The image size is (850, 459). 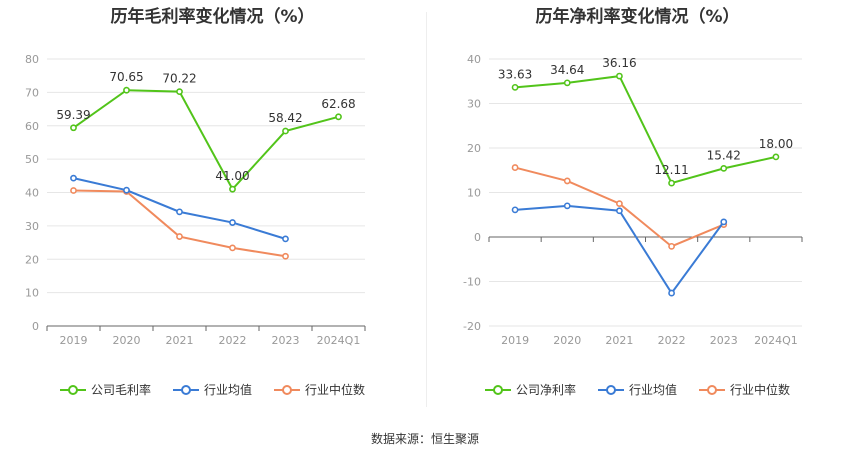 I want to click on y-tick-label: 60, so click(x=32, y=126).